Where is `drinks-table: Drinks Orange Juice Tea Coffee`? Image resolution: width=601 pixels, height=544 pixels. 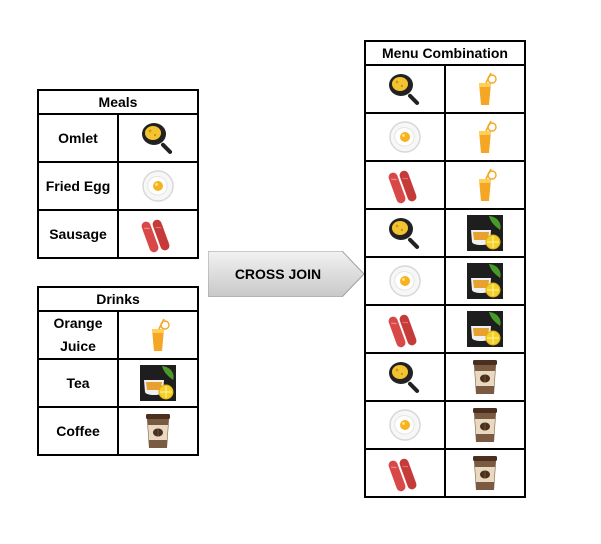
drinks-table: Drinks Orange Juice Tea Coffee is located at coordinates (118, 371).